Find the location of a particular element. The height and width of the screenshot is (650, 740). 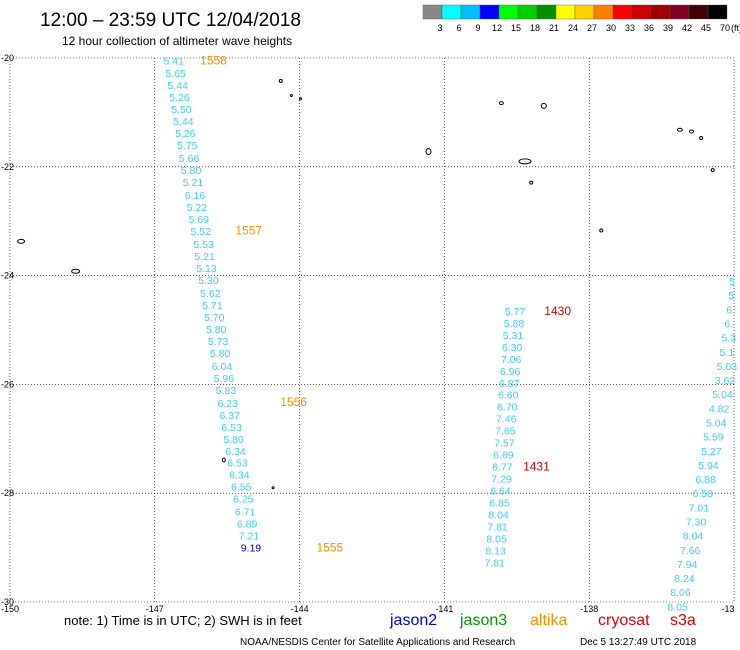

scale-label: 12 is located at coordinates (497, 28).